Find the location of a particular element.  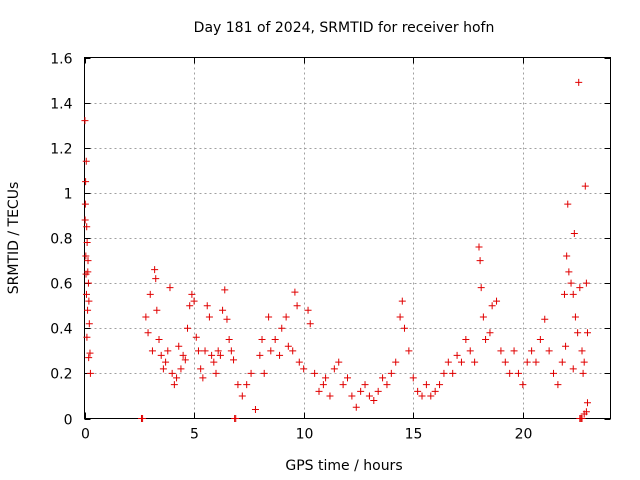

y-tick-labels: 0 0.2 0.4 0.6 0.8 1 1.2 1.4 1.6 is located at coordinates (61, 240).